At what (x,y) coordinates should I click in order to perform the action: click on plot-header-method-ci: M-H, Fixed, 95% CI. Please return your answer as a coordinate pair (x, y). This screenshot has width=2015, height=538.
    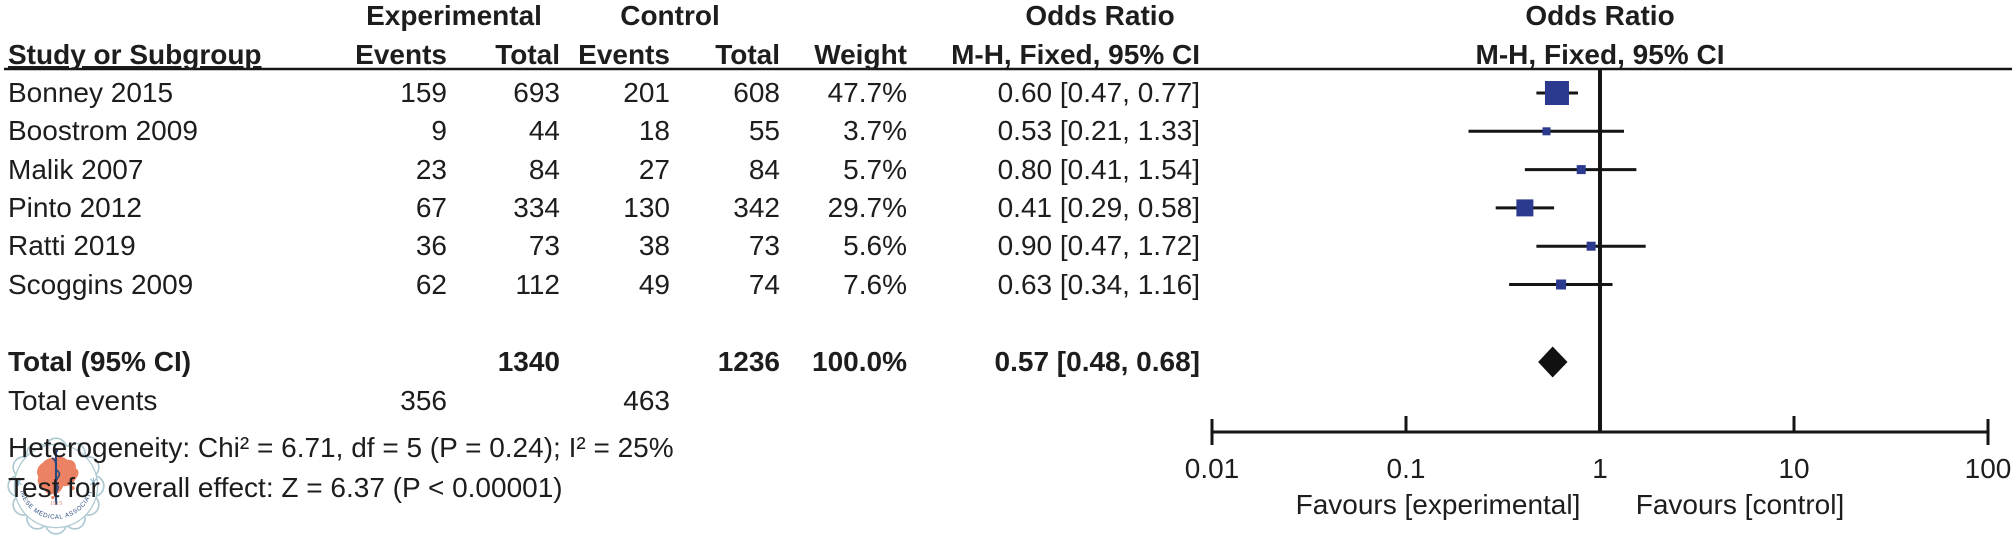
    Looking at the image, I should click on (1600, 54).